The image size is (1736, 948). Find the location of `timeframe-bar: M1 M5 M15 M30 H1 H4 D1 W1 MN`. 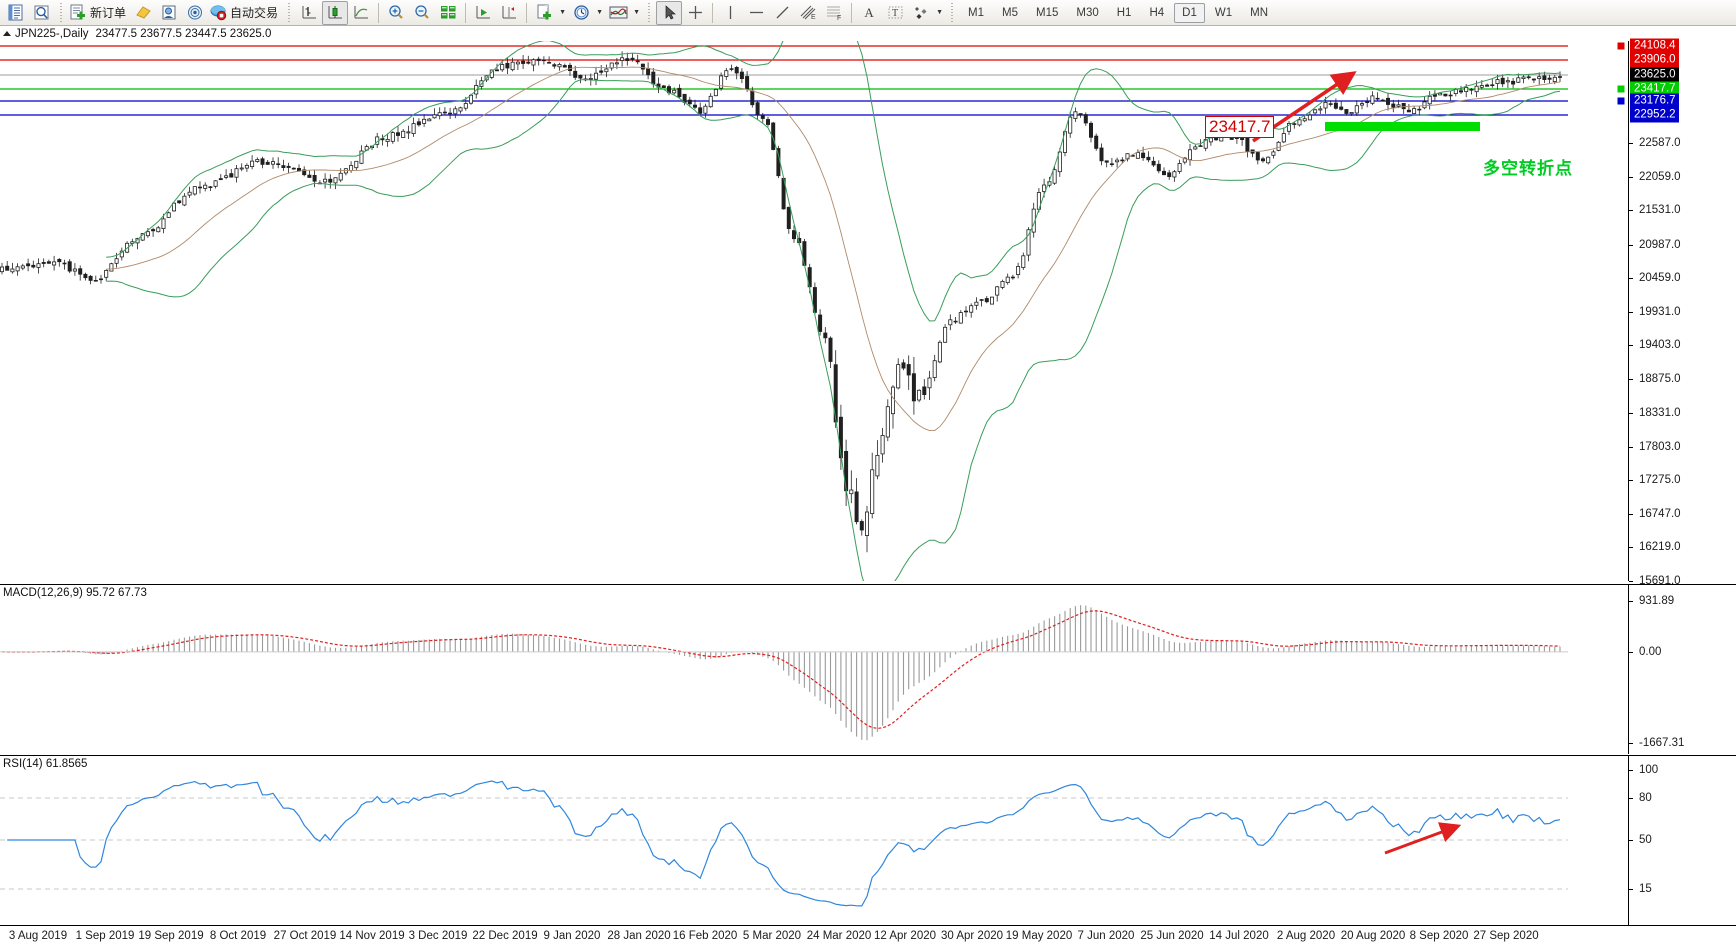

timeframe-bar: M1 M5 M15 M30 H1 H4 D1 W1 MN is located at coordinates (1118, 12).